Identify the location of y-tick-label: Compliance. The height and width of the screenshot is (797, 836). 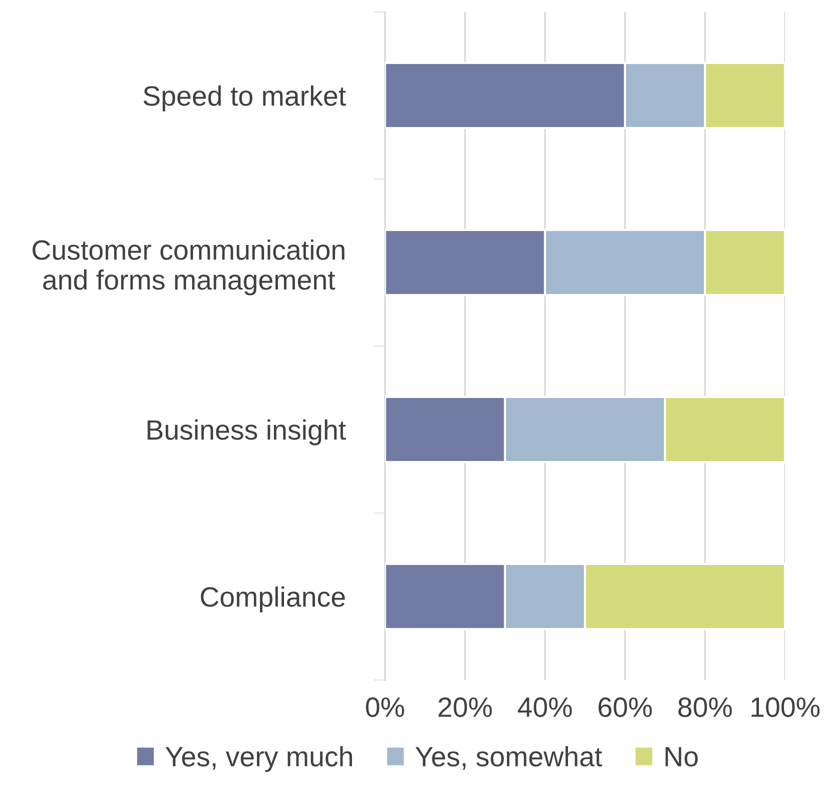
(272, 599).